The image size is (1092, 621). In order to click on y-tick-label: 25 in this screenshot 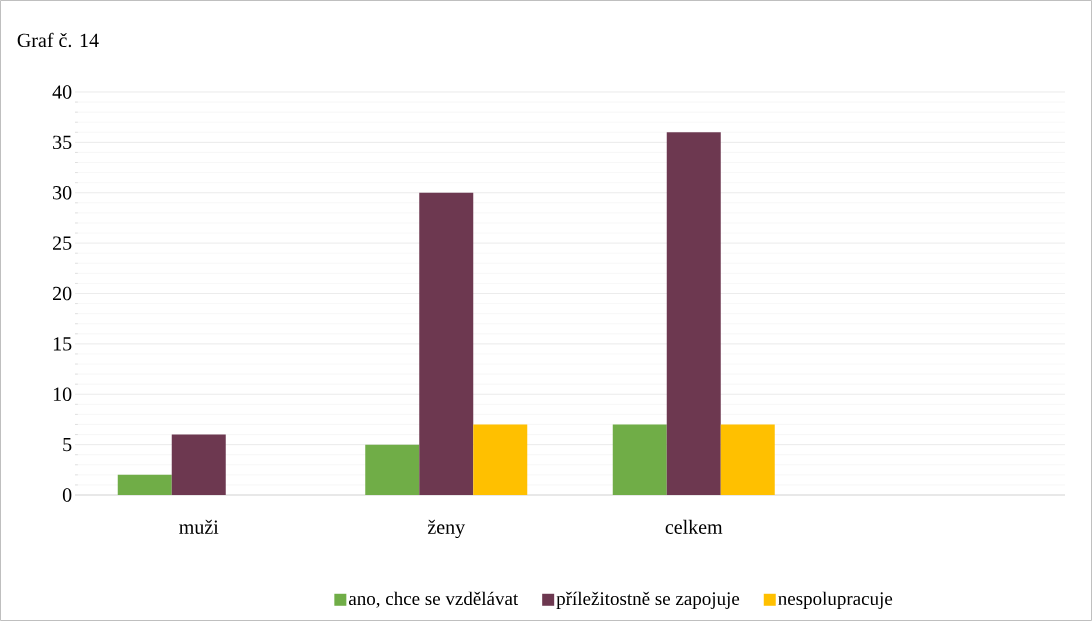, I will do `click(62, 243)`.